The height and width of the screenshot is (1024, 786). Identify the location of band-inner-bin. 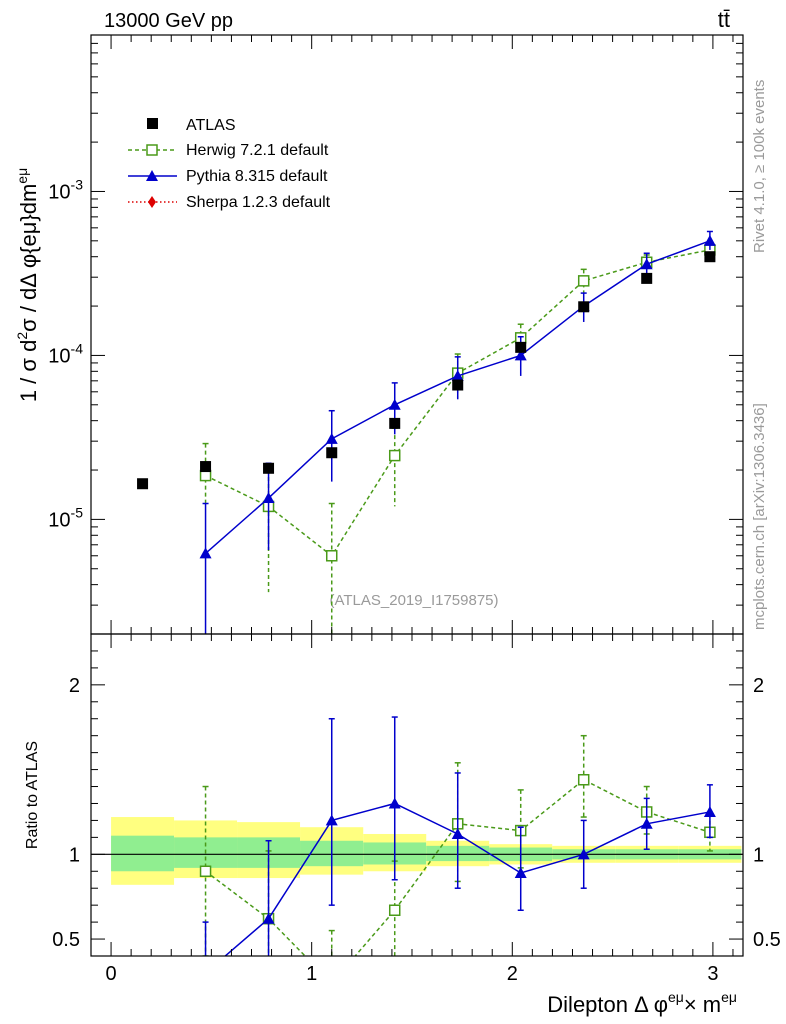
(143, 853).